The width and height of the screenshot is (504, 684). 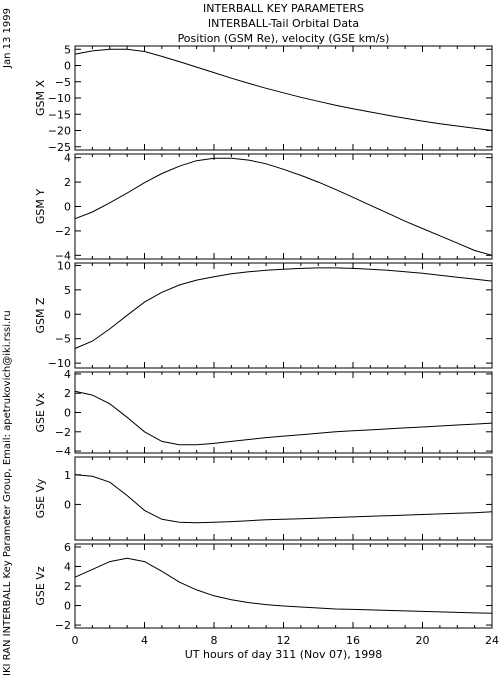 What do you see at coordinates (283, 654) in the screenshot?
I see `x-axis-title: UT hours of day 311 (Nov 07), 1998` at bounding box center [283, 654].